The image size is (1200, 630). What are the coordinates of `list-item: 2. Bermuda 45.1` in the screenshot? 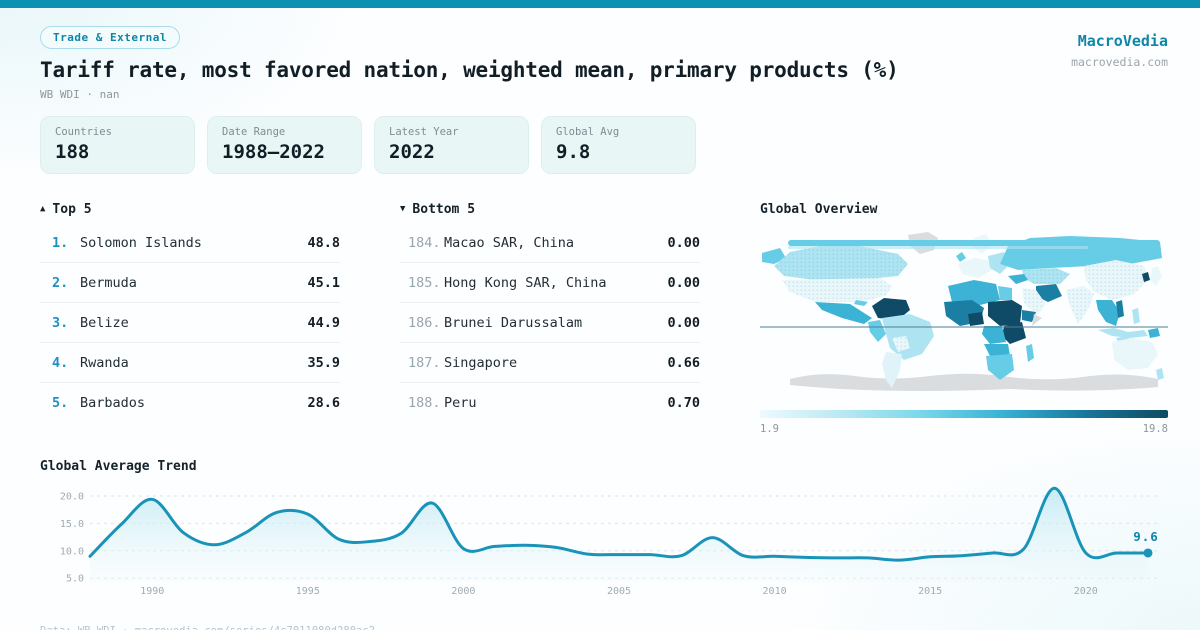 It's located at (190, 283).